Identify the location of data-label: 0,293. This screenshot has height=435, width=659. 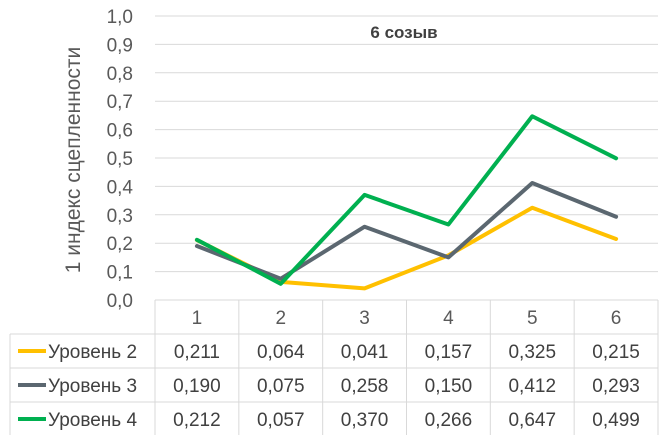
(616, 386).